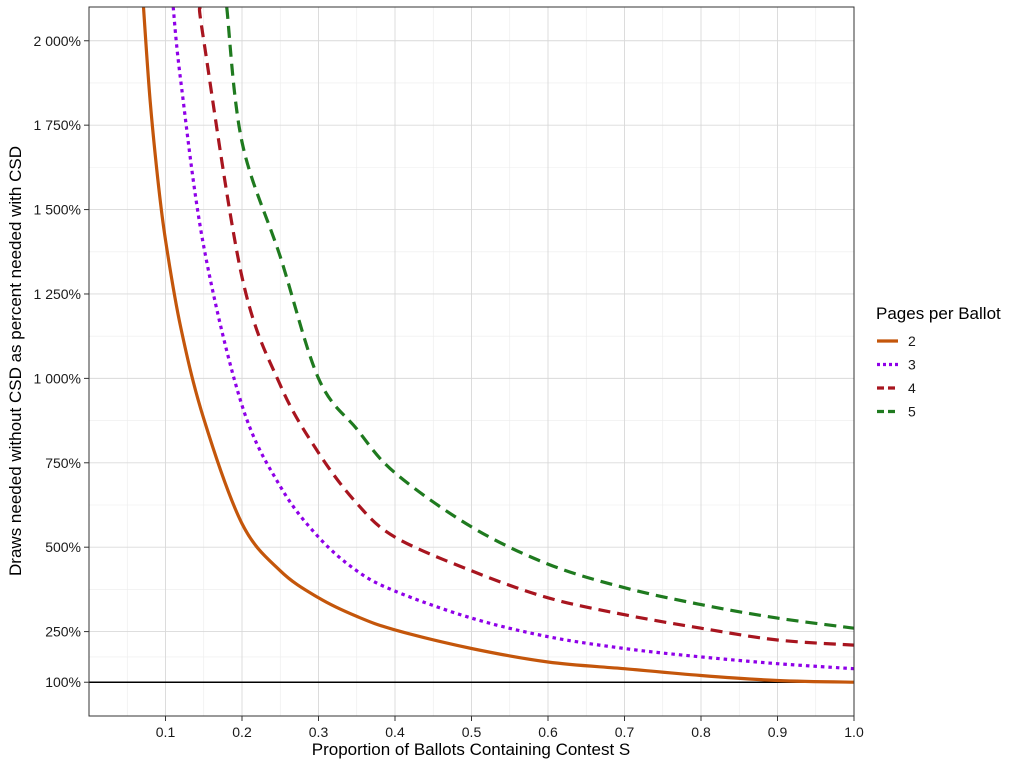 The height and width of the screenshot is (768, 1028). Describe the element at coordinates (912, 365) in the screenshot. I see `legend-label-3: 3` at that location.